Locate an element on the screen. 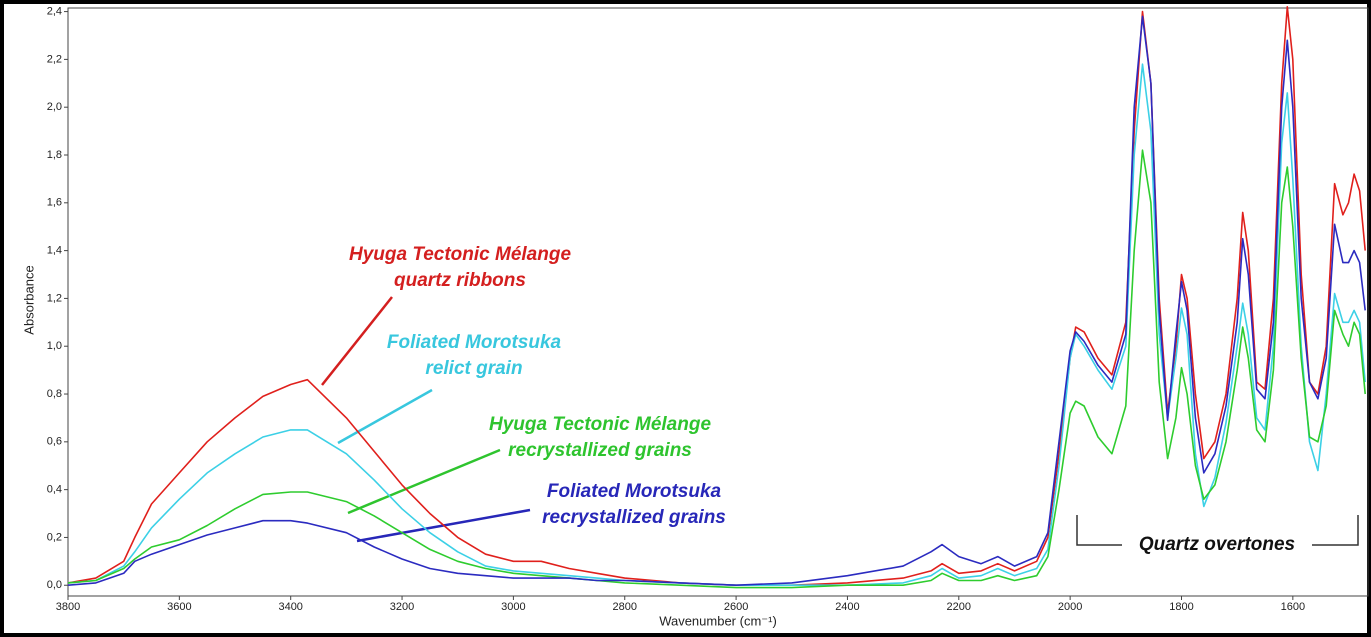 The image size is (1371, 637). y-axis-label: Absorbance is located at coordinates (28, 299).